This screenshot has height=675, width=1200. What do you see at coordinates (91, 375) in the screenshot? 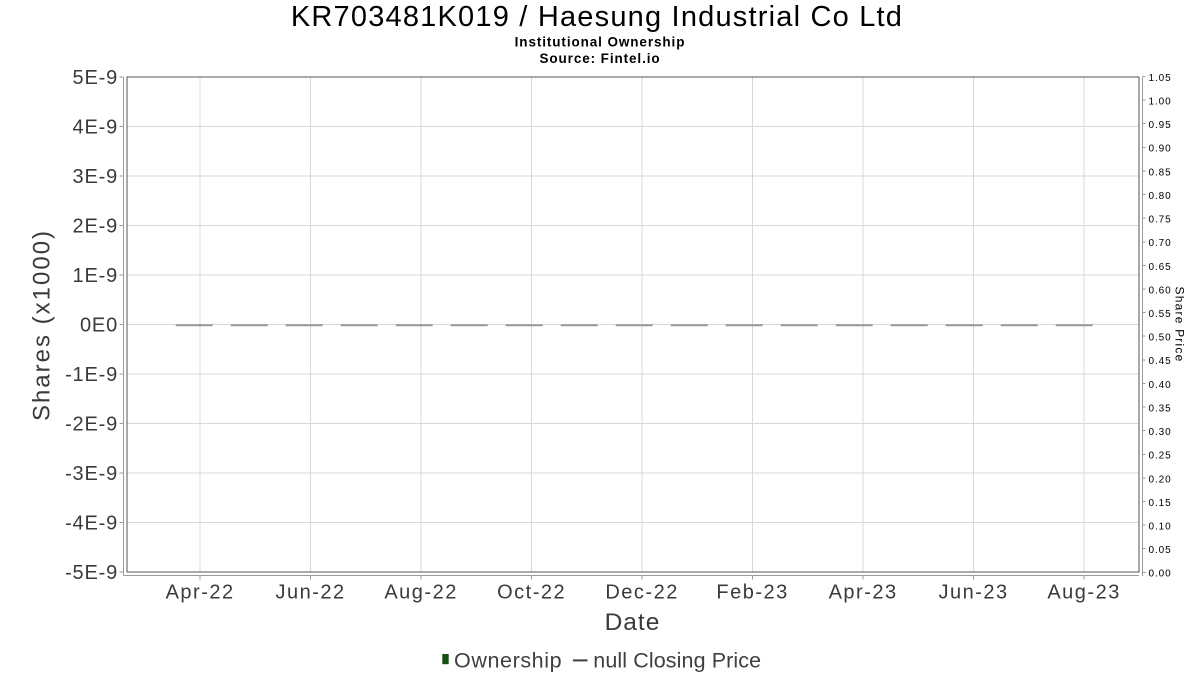
I see `svg-text: -1E-9` at bounding box center [91, 375].